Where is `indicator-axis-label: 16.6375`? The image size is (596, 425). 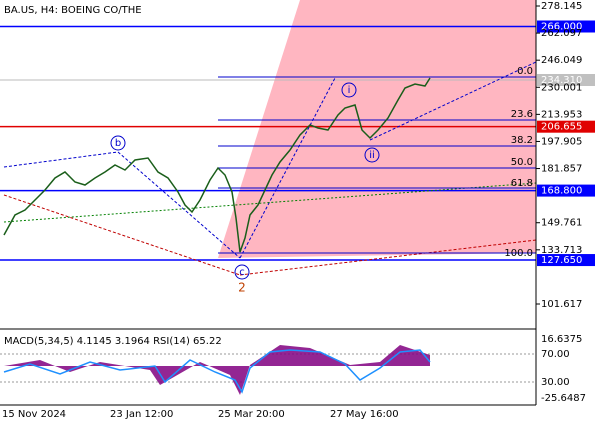 indicator-axis-label: 16.6375 is located at coordinates (561, 339).